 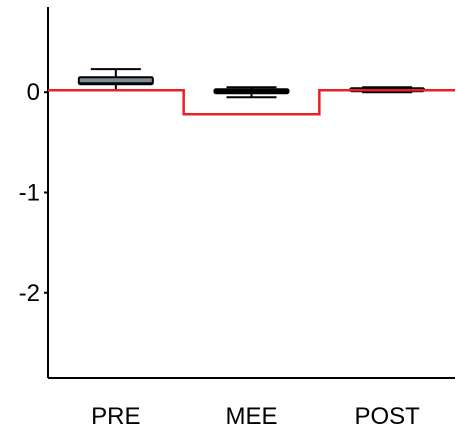 I want to click on y-tick-label: -2, so click(x=29, y=293).